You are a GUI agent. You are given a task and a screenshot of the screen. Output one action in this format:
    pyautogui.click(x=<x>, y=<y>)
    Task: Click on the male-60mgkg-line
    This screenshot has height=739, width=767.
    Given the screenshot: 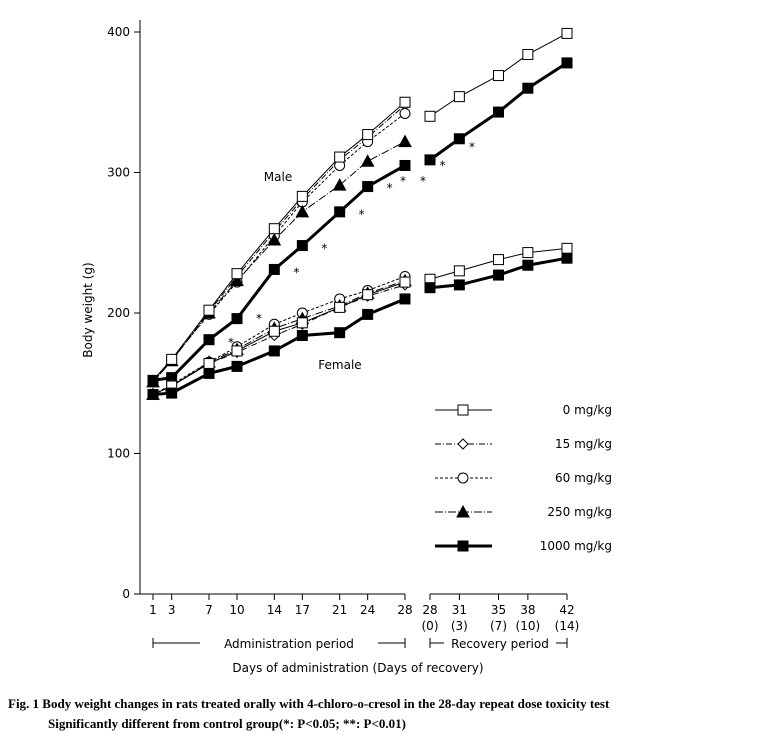 What is the action you would take?
    pyautogui.click(x=279, y=247)
    